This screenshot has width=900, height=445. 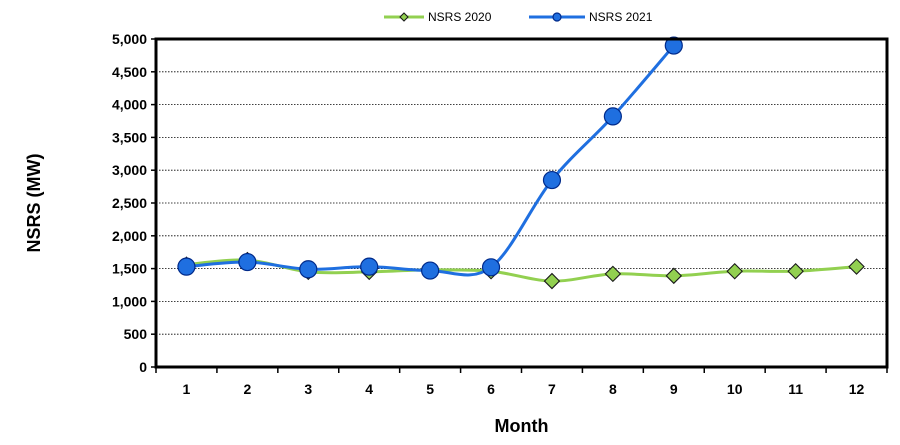 What do you see at coordinates (143, 367) in the screenshot?
I see `y-tick-label: 0` at bounding box center [143, 367].